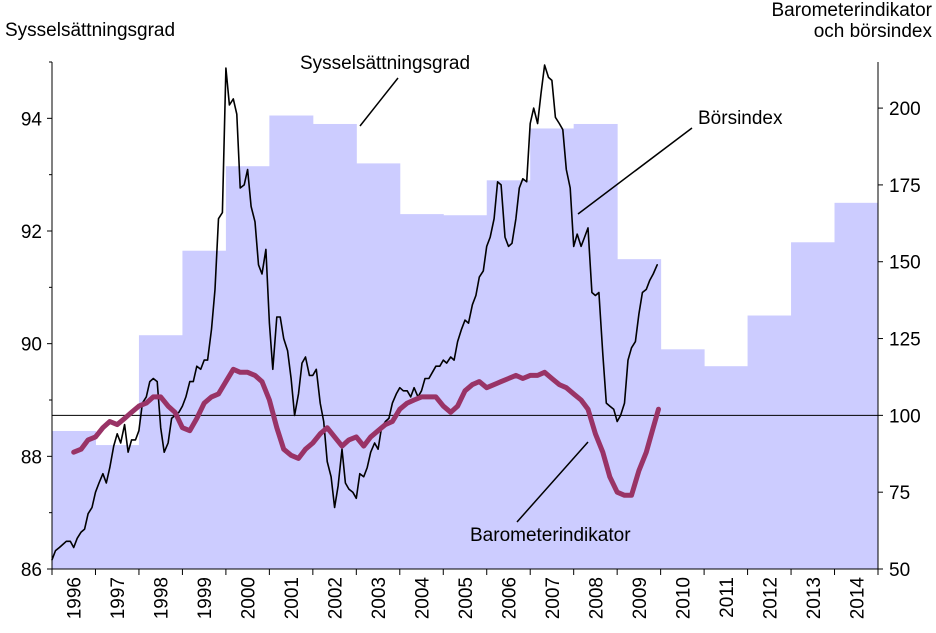 Image resolution: width=936 pixels, height=633 pixels. What do you see at coordinates (550, 535) in the screenshot?
I see `annotation-barometerindikator: Barometerindikator` at bounding box center [550, 535].